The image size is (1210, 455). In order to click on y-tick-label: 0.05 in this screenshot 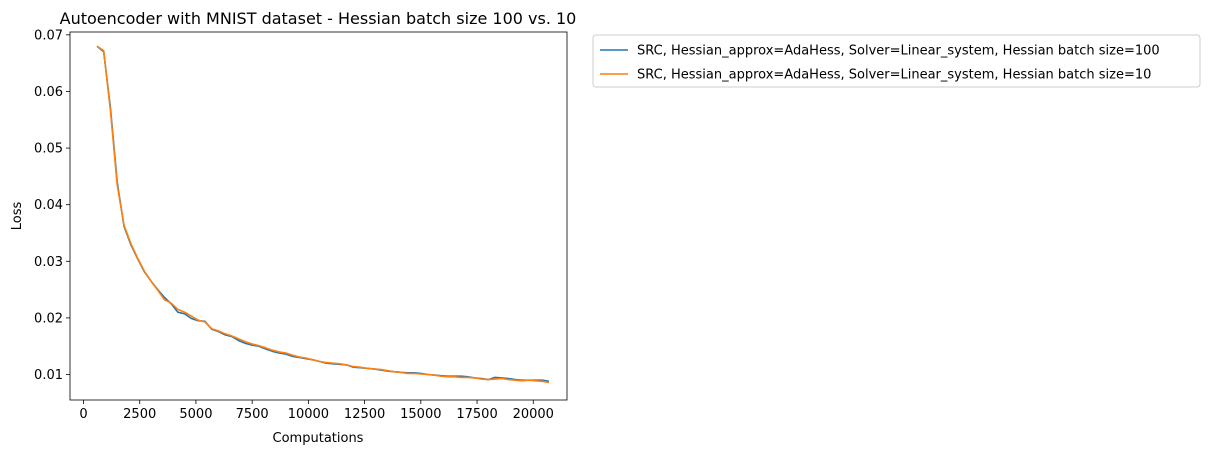, I will do `click(48, 149)`.